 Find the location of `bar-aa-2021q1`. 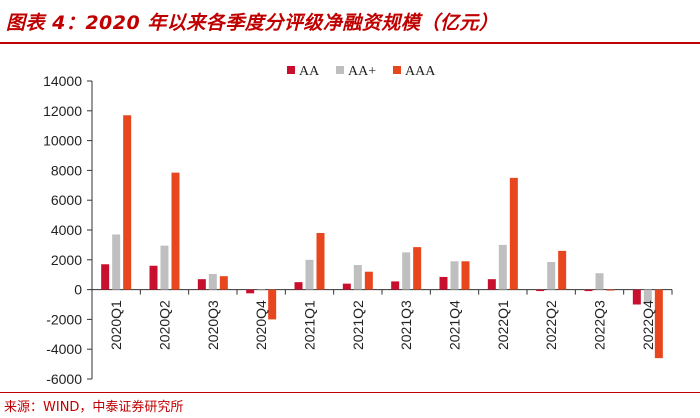

bar-aa-2021q1 is located at coordinates (298, 286).